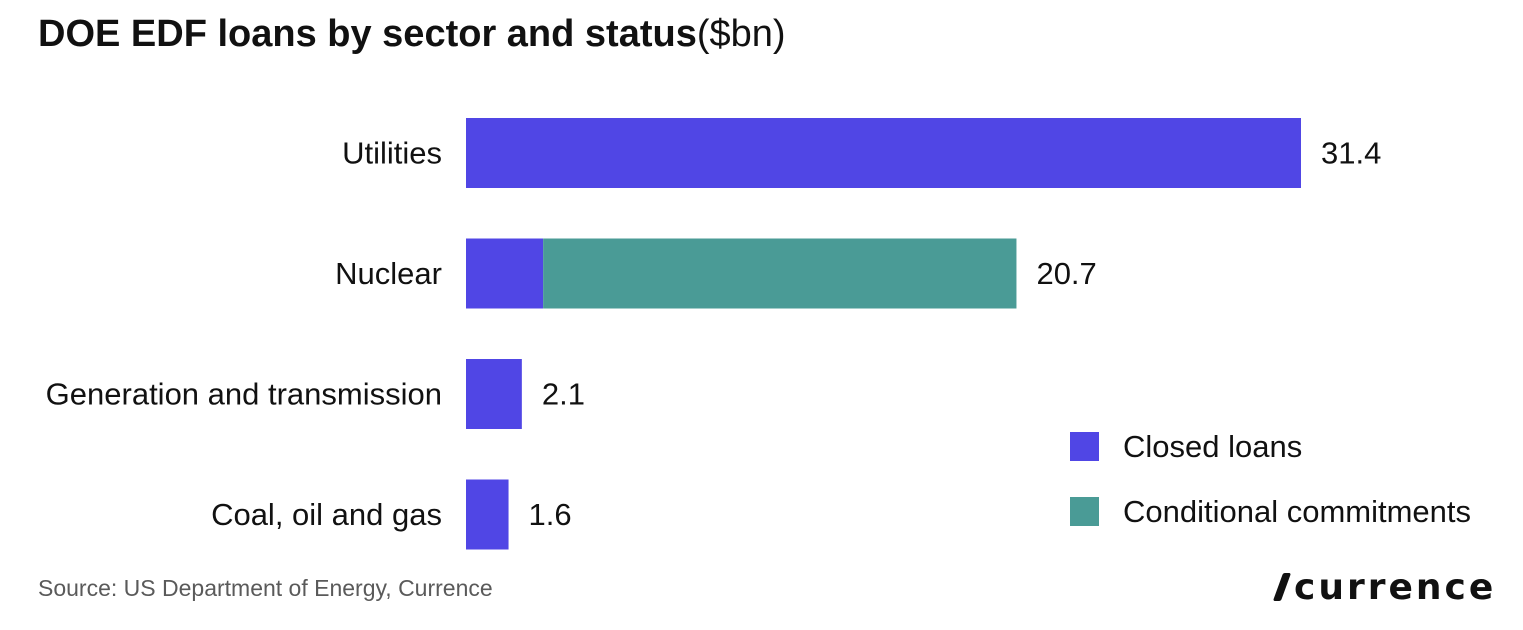  Describe the element at coordinates (487, 514) in the screenshot. I see `bar-coal-oil-and-gas-closed-loans` at that location.